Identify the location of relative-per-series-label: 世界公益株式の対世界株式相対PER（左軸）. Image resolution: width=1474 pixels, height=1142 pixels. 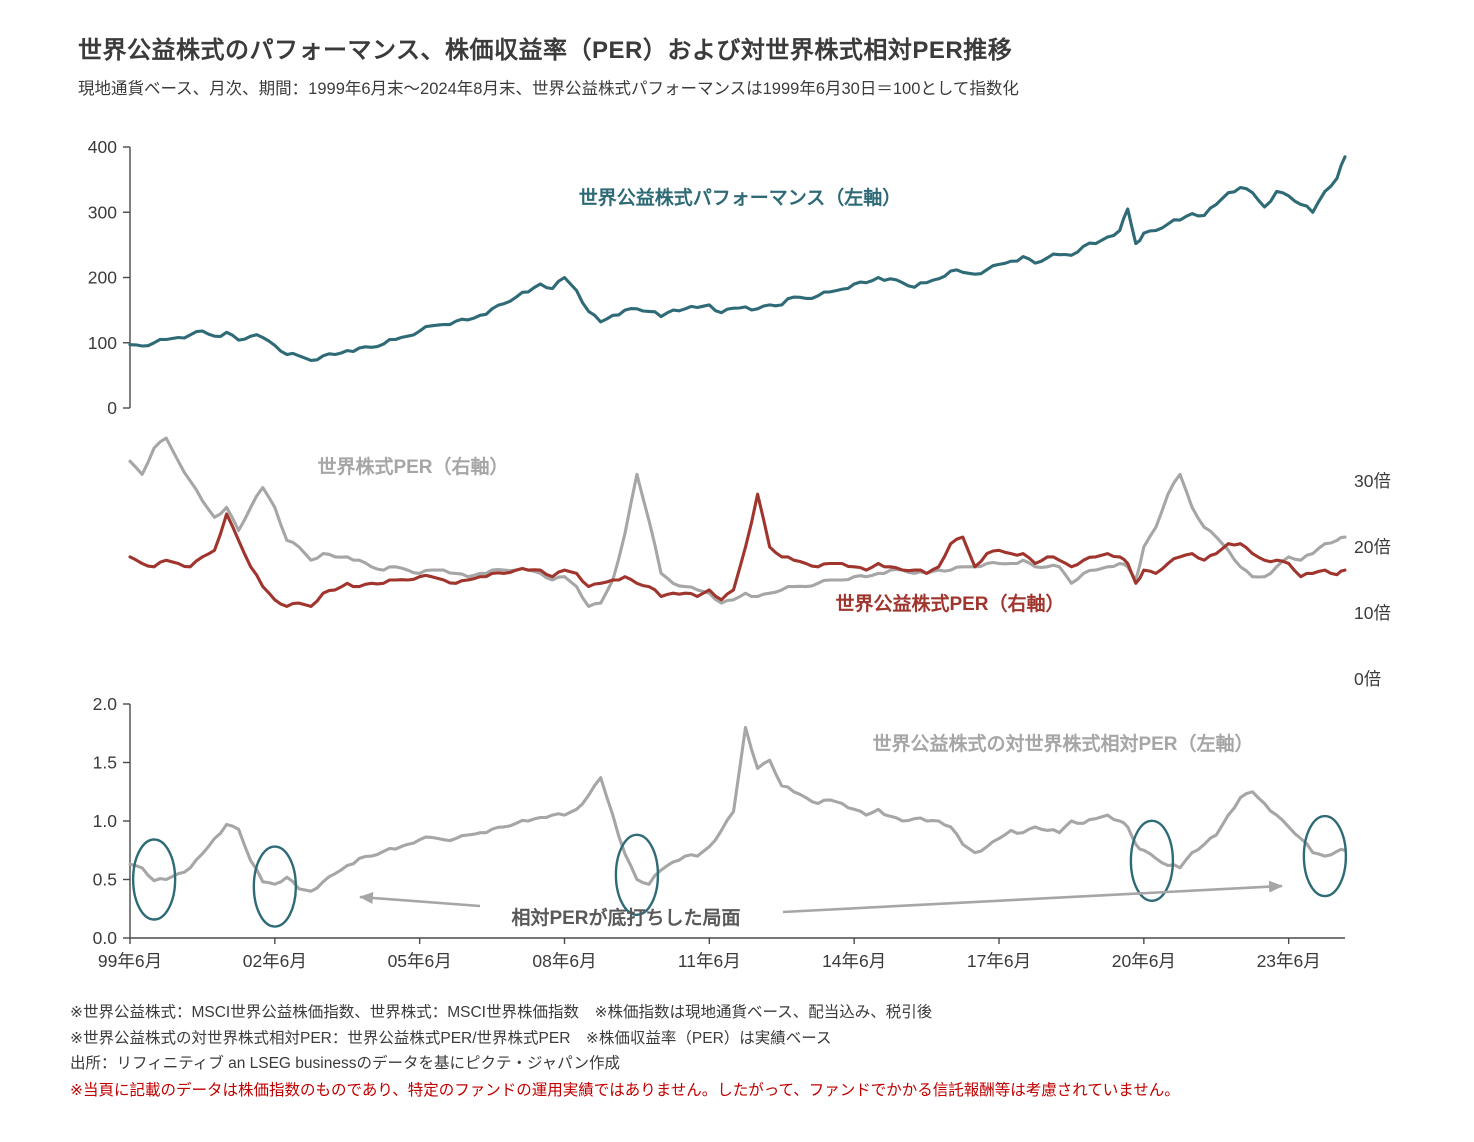
(1063, 744).